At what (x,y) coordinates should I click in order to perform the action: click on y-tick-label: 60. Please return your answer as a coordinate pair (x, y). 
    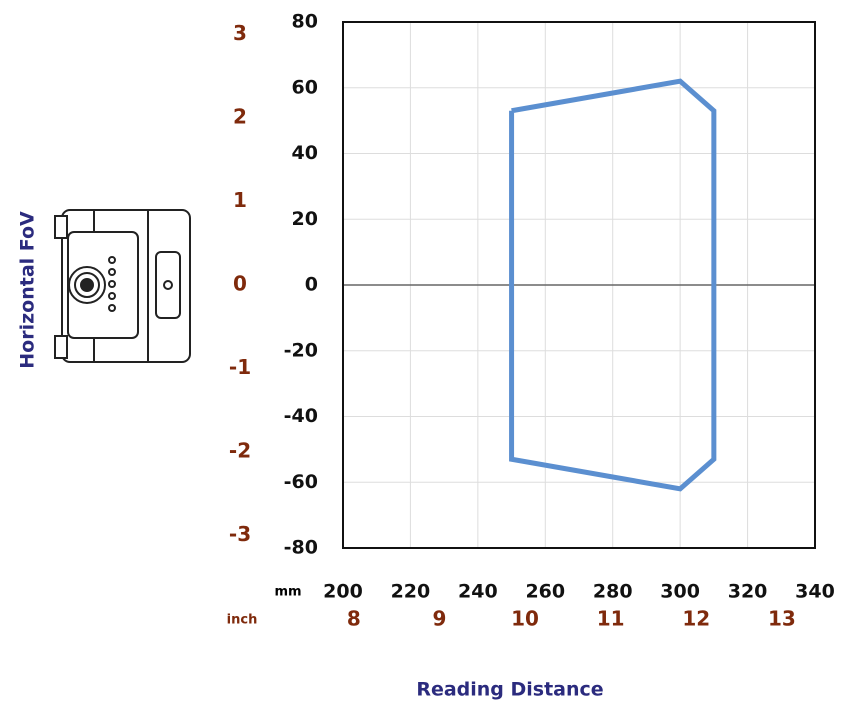
    Looking at the image, I should click on (305, 87).